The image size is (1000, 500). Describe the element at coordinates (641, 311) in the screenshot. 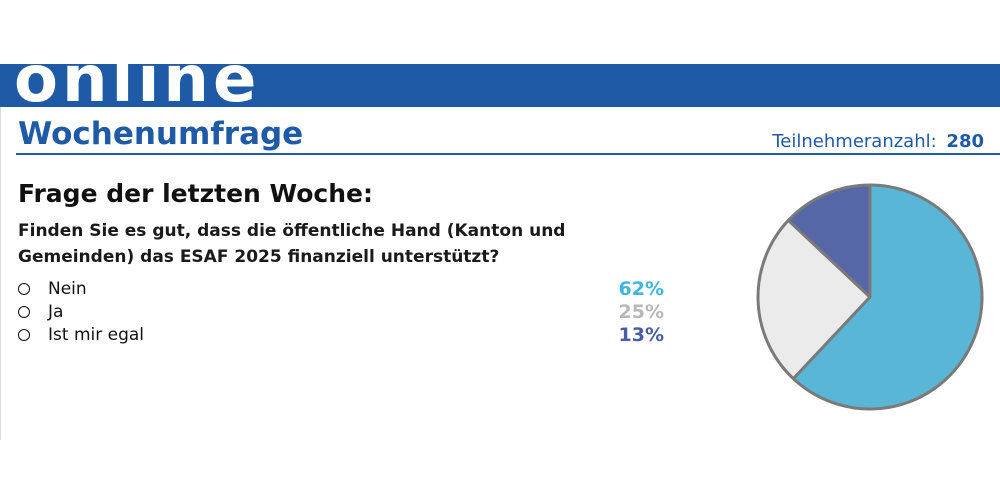

I see `answer-percent: 25%` at that location.